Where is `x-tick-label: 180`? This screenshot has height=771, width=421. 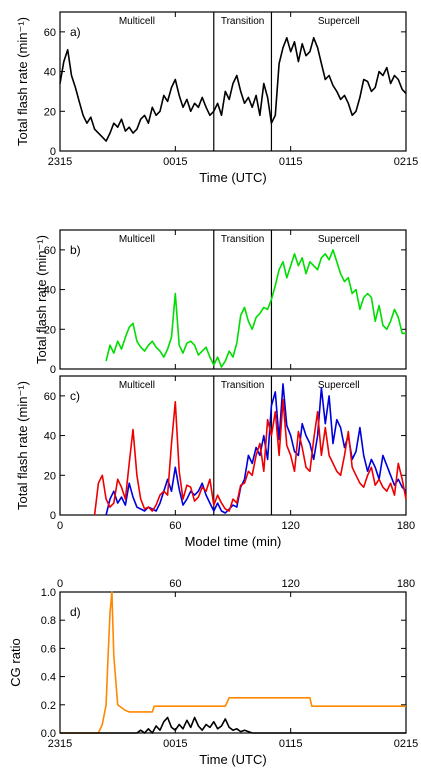 x-tick-label: 180 is located at coordinates (406, 526).